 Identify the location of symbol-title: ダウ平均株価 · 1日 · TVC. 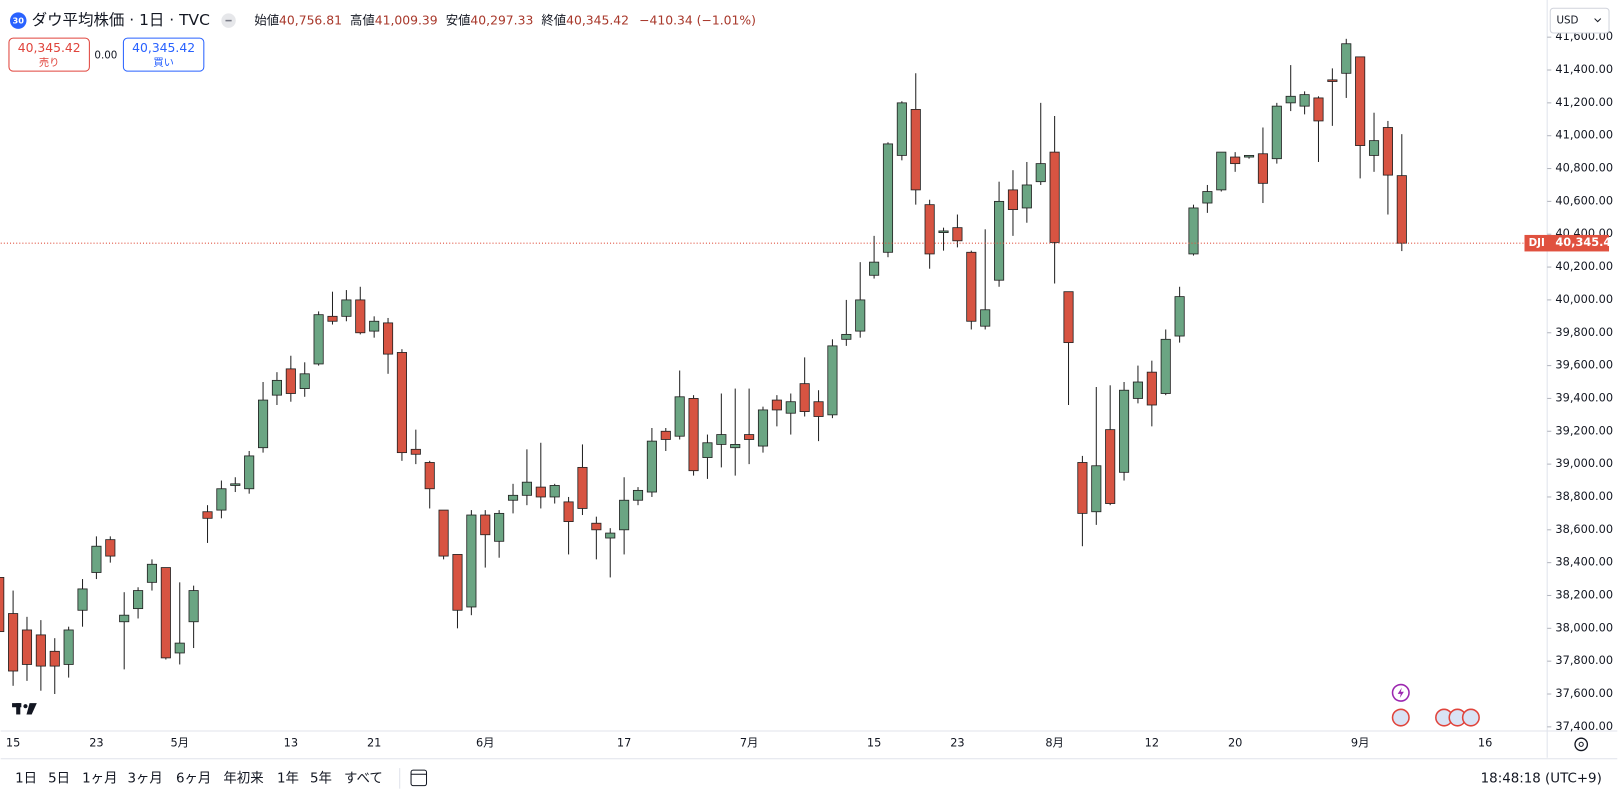
(121, 20).